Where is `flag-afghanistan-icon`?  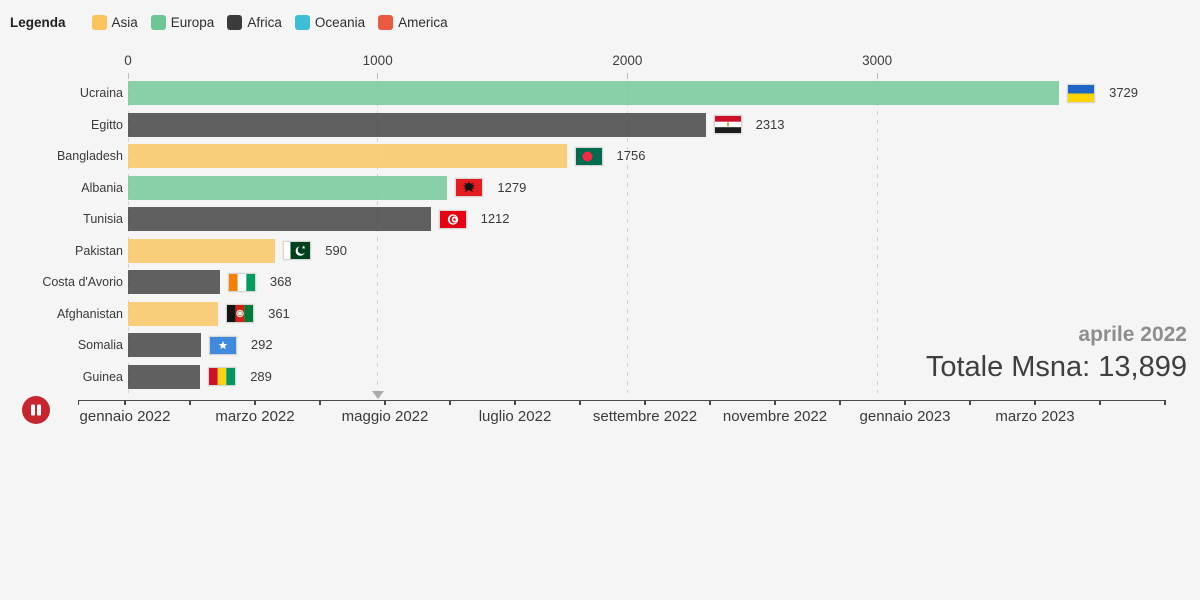
flag-afghanistan-icon is located at coordinates (240, 313).